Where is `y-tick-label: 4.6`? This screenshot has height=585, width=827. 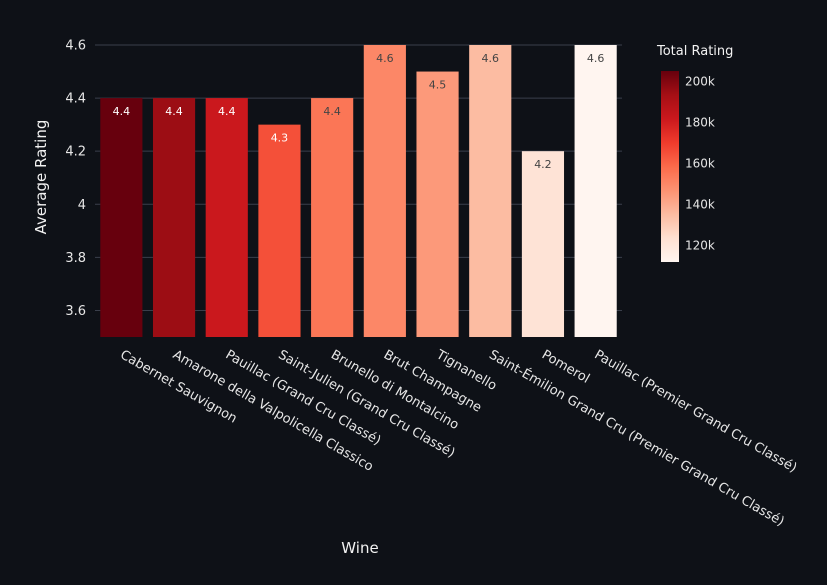 y-tick-label: 4.6 is located at coordinates (75, 46).